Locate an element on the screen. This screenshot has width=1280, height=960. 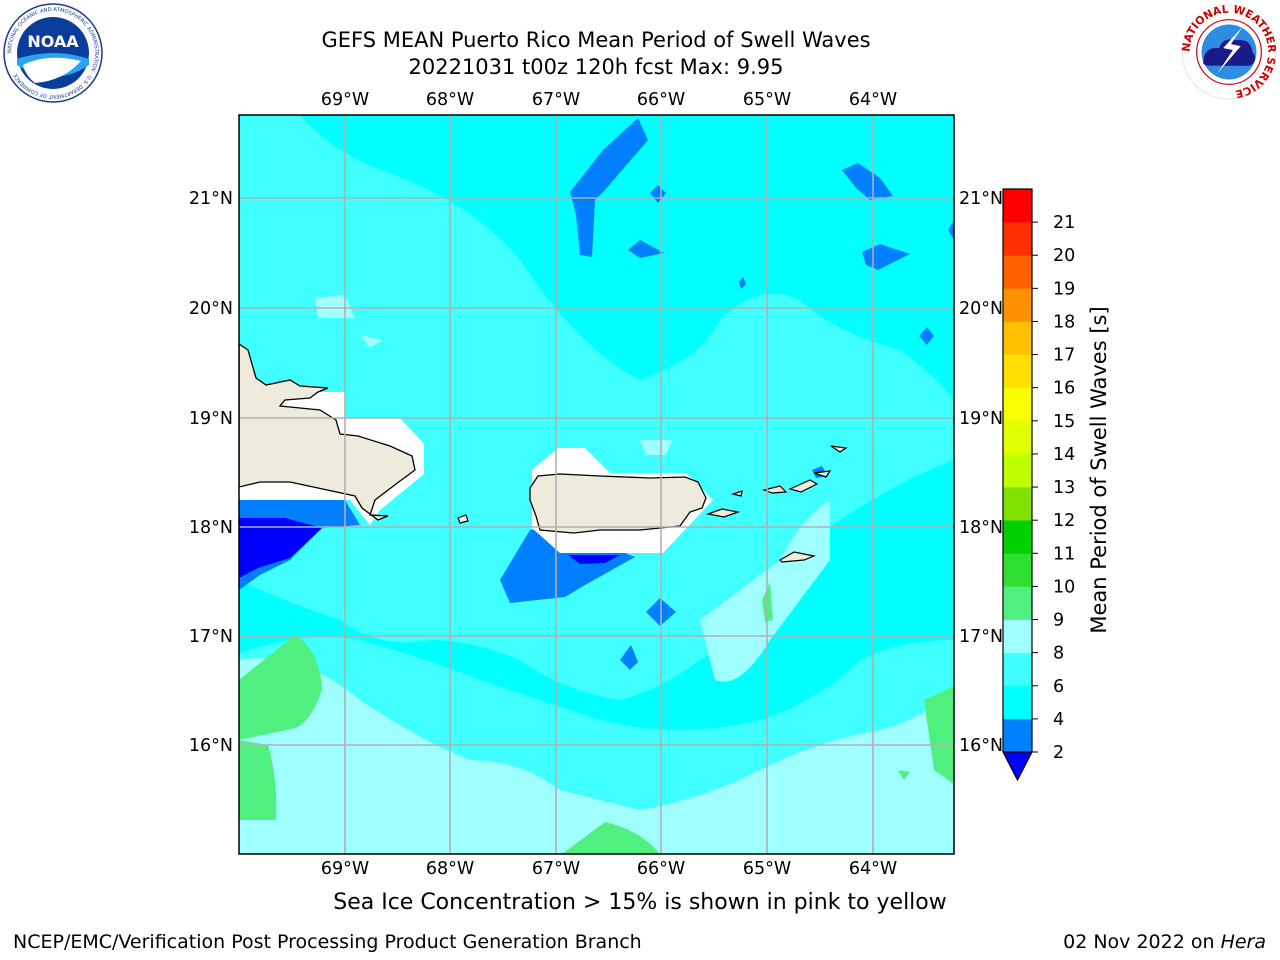
nws-logo-icon: NATIONAL WEATHER SERVICE is located at coordinates (1229, 52).